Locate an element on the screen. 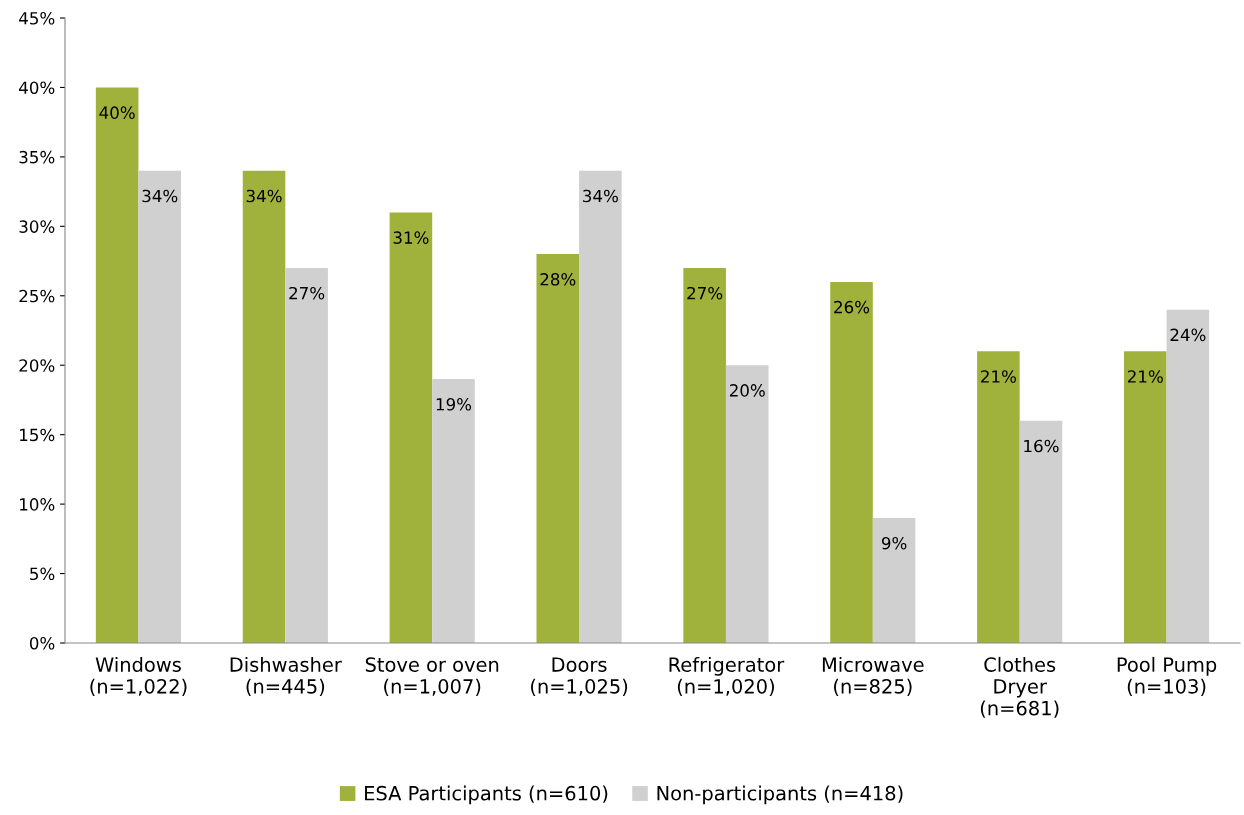 This screenshot has height=815, width=1244. x-tick-label: Doors (n=1,025) is located at coordinates (579, 676).